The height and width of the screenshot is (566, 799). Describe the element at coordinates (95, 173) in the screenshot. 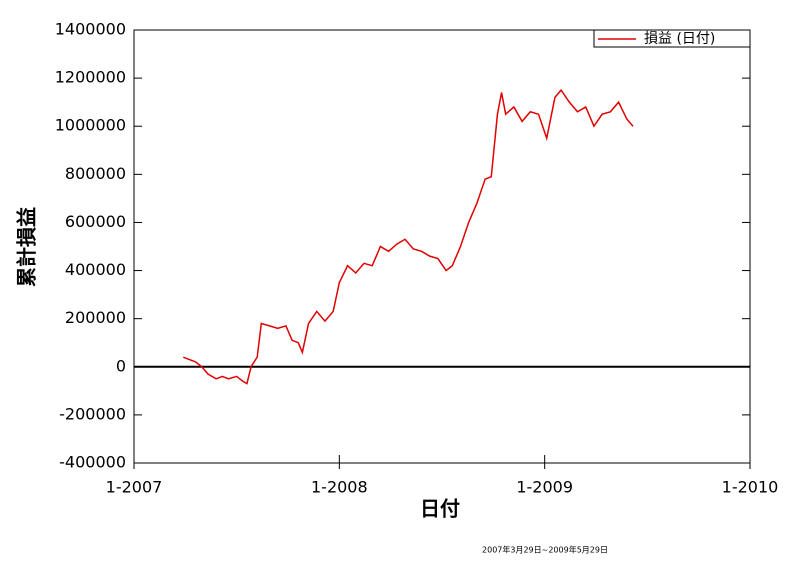

I see `y-tick-label: 800000` at that location.